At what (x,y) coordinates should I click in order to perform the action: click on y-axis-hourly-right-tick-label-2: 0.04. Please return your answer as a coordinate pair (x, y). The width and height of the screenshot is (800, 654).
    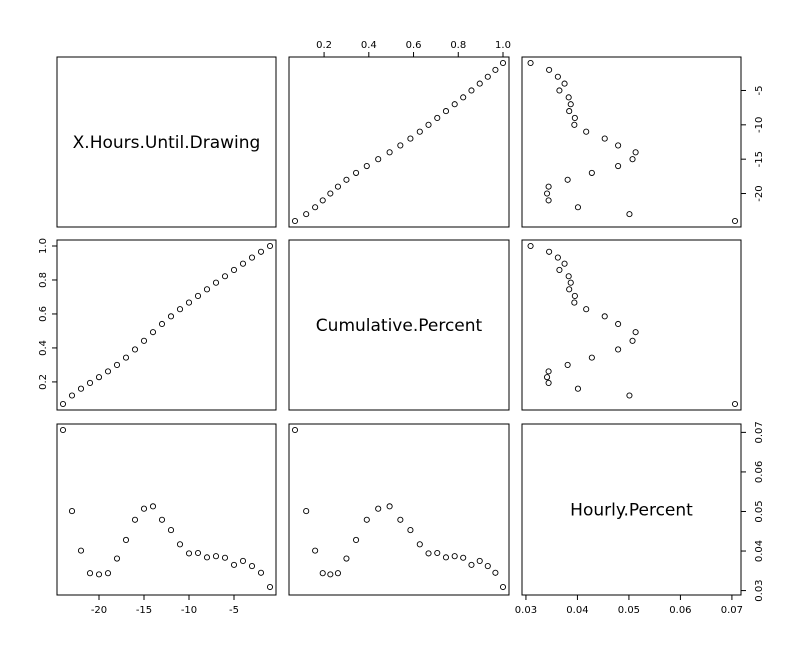
    Looking at the image, I should click on (759, 551).